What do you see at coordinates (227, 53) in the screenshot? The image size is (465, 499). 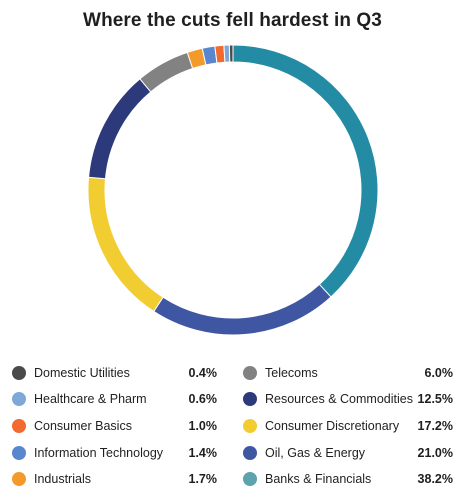 I see `donut-slice-healthcare-pharm` at bounding box center [227, 53].